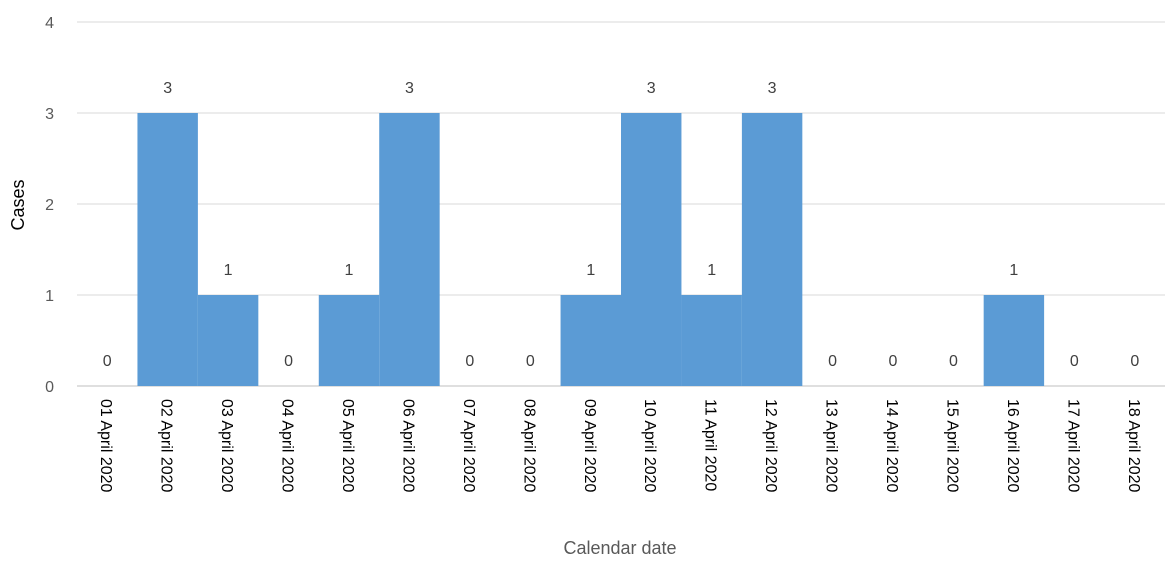 This screenshot has width=1172, height=567. I want to click on x-tick-label: 02 April 2020, so click(166, 446).